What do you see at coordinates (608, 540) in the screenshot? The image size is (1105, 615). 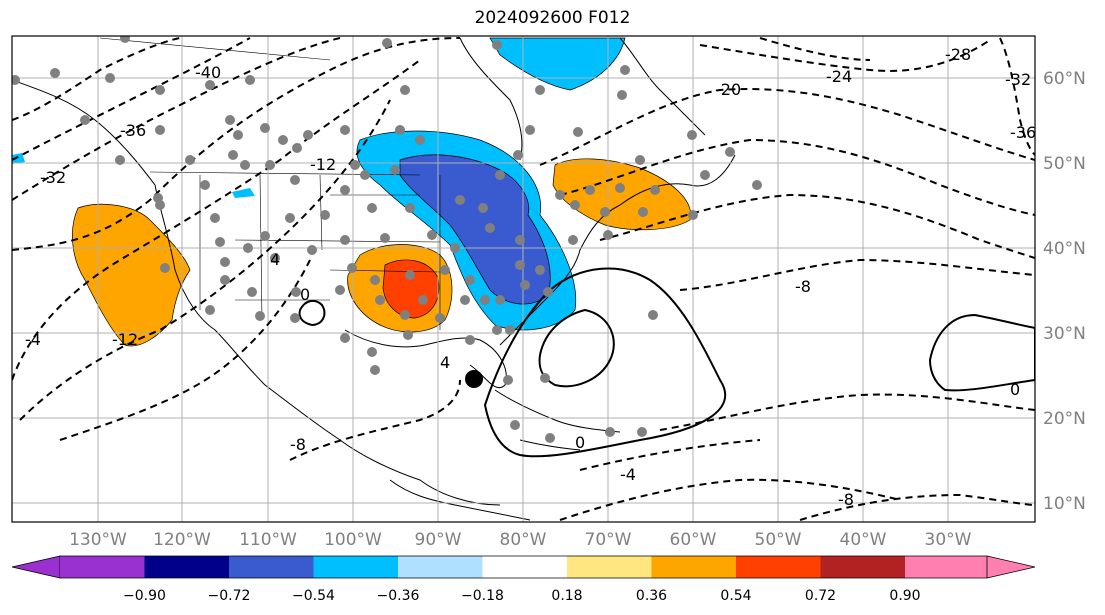 I see `svg-text: 70°W` at bounding box center [608, 540].